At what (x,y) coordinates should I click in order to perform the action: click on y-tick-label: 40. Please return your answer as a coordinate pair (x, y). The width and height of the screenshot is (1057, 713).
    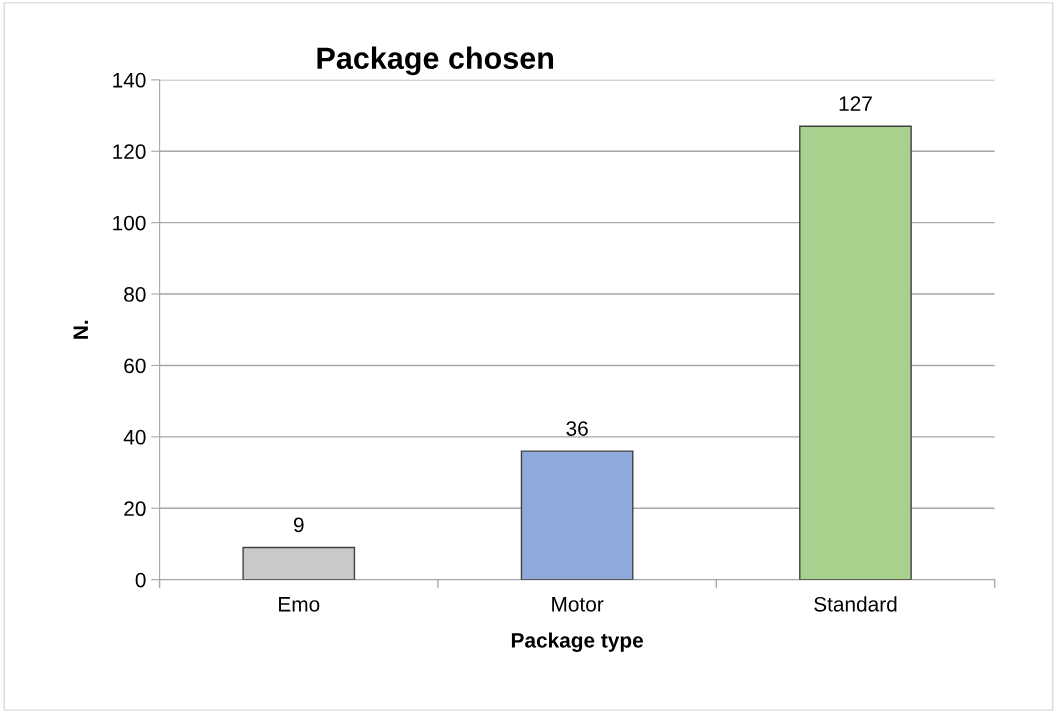
    Looking at the image, I should click on (134, 437).